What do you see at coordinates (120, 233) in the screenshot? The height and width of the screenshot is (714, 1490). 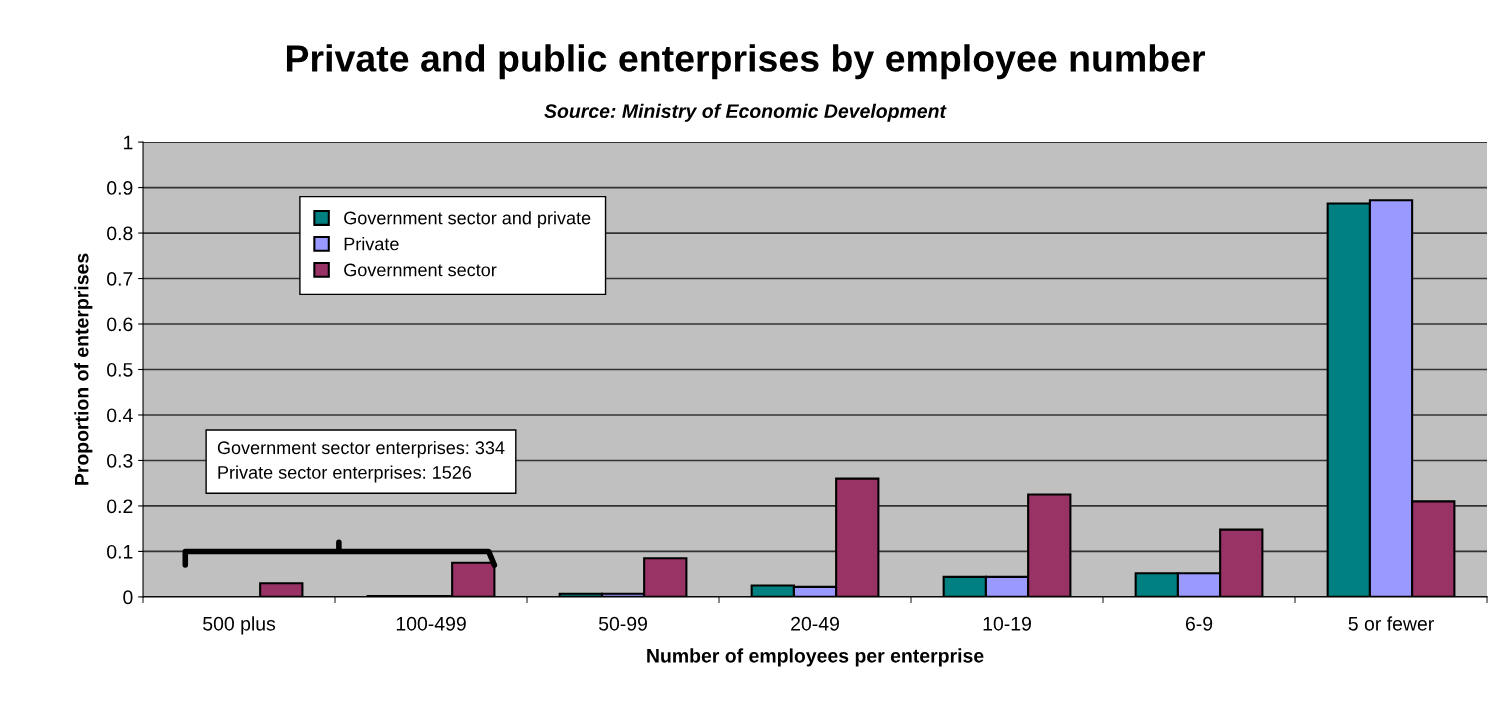 I see `y-tick-label: 0.8` at bounding box center [120, 233].